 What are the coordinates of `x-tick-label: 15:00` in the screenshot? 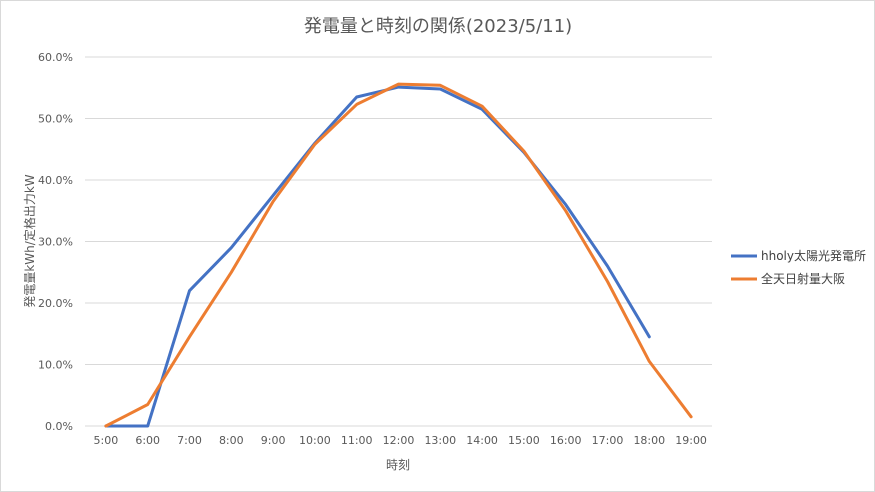 It's located at (524, 440).